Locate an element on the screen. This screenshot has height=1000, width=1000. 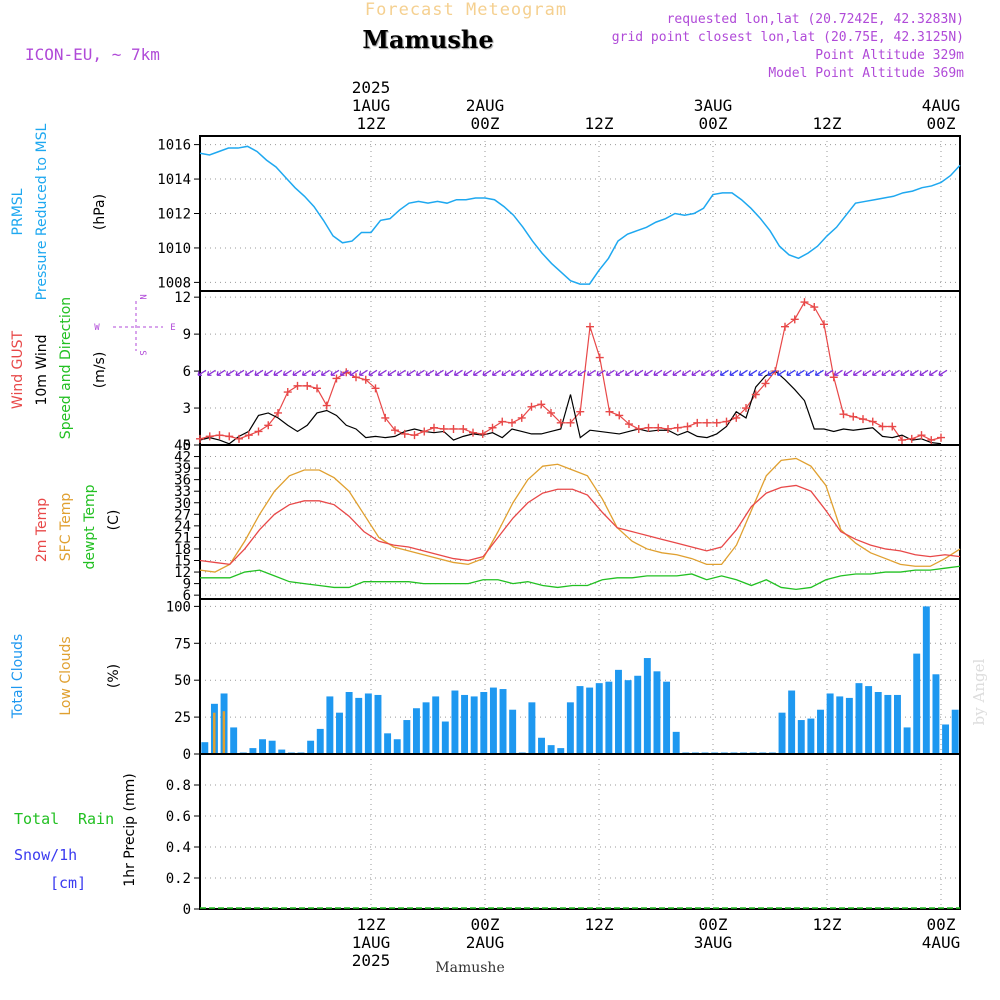
ytick-label: 6 is located at coordinates (187, 596).